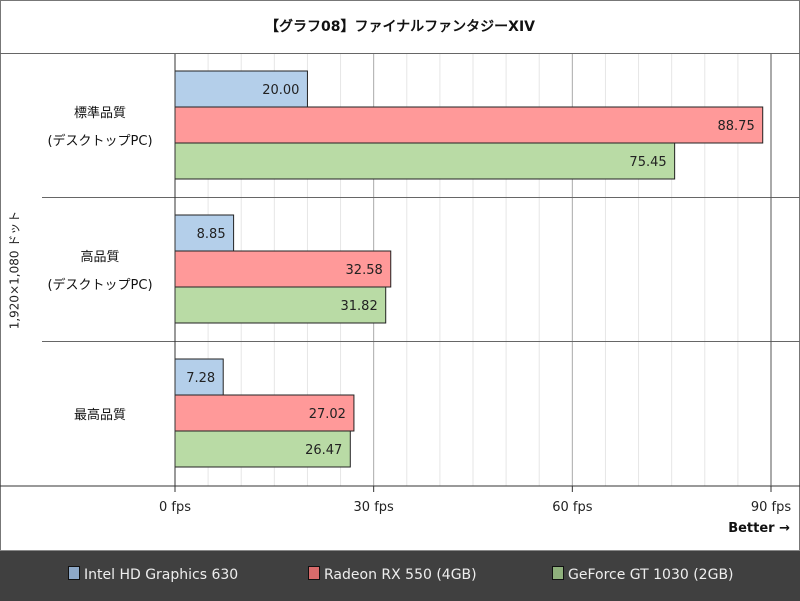  Describe the element at coordinates (759, 528) in the screenshot. I see `better-annotation: Better →` at that location.